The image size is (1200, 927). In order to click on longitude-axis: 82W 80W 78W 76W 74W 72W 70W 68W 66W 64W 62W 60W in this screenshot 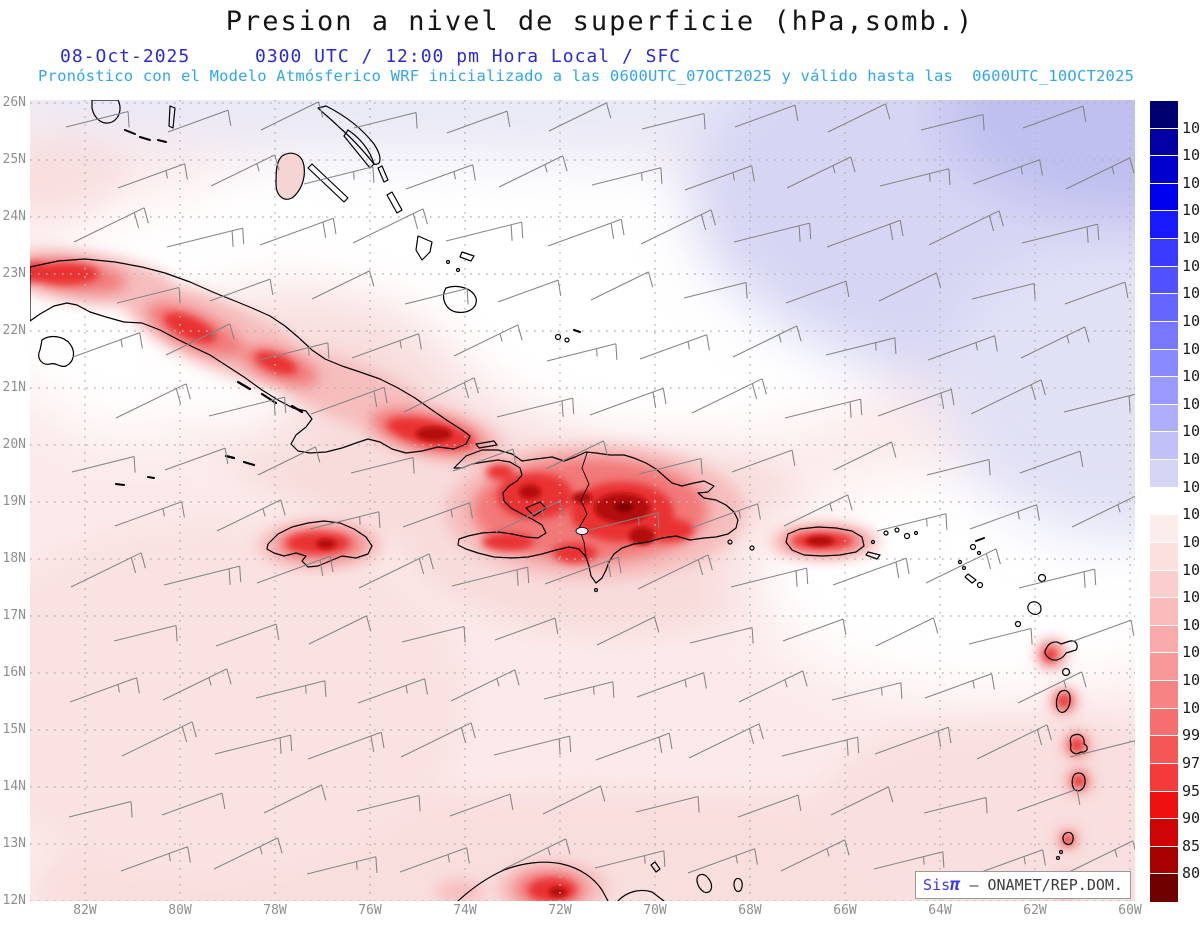, I will do `click(585, 914)`.